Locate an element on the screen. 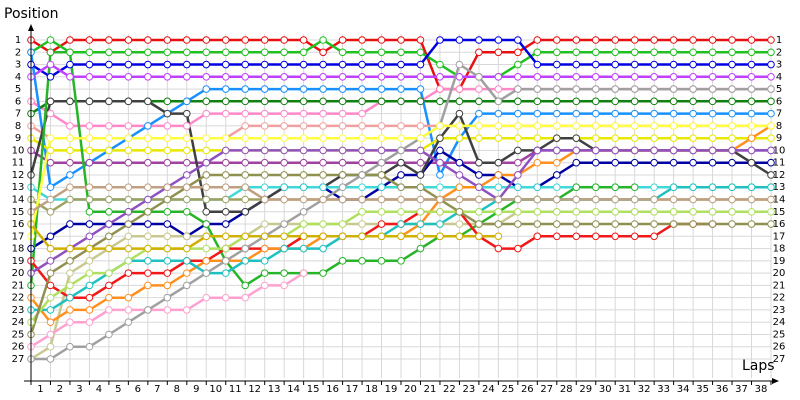  y-tick-label-right: 5 is located at coordinates (779, 89).